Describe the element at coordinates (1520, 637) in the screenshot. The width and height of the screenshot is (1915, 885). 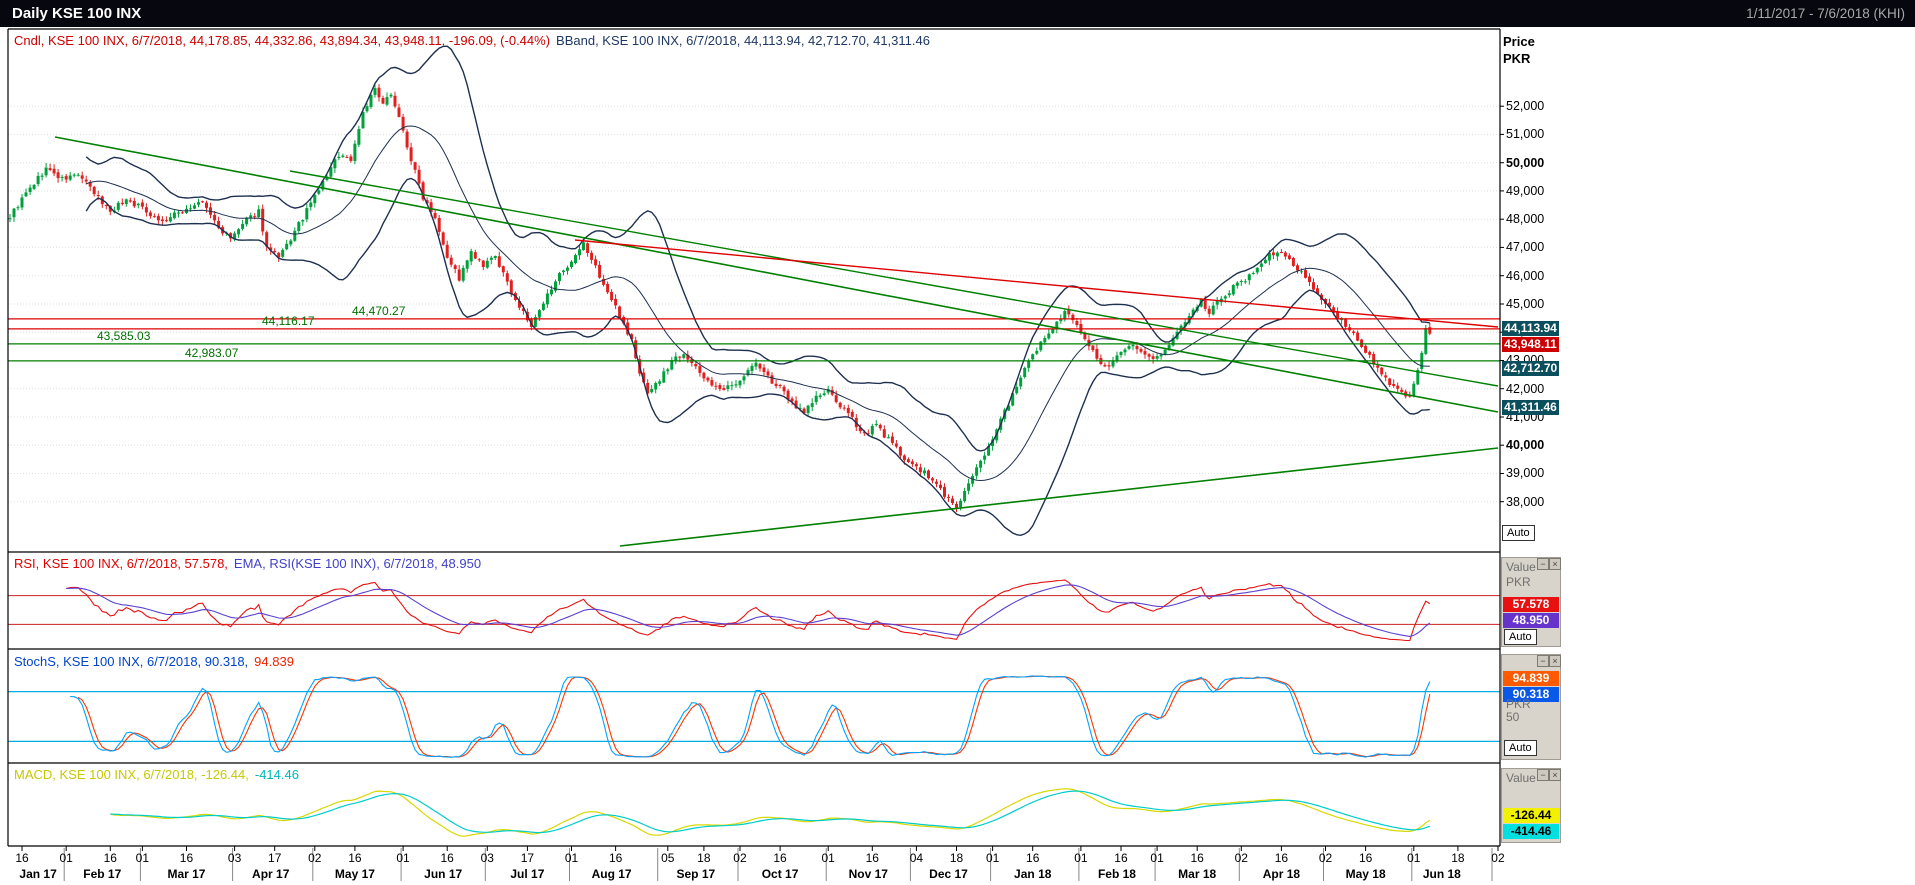
I see `rsi-axis-auto-button: Auto` at that location.